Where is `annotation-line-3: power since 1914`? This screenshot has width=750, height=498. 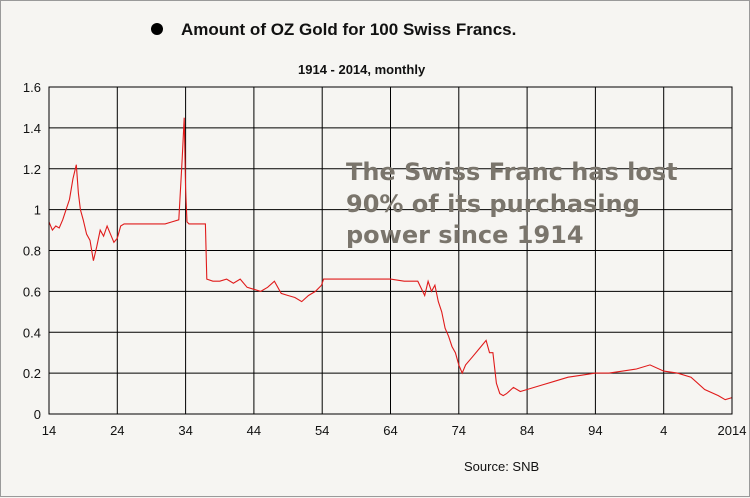
annotation-line-3: power since 1914 is located at coordinates (465, 235).